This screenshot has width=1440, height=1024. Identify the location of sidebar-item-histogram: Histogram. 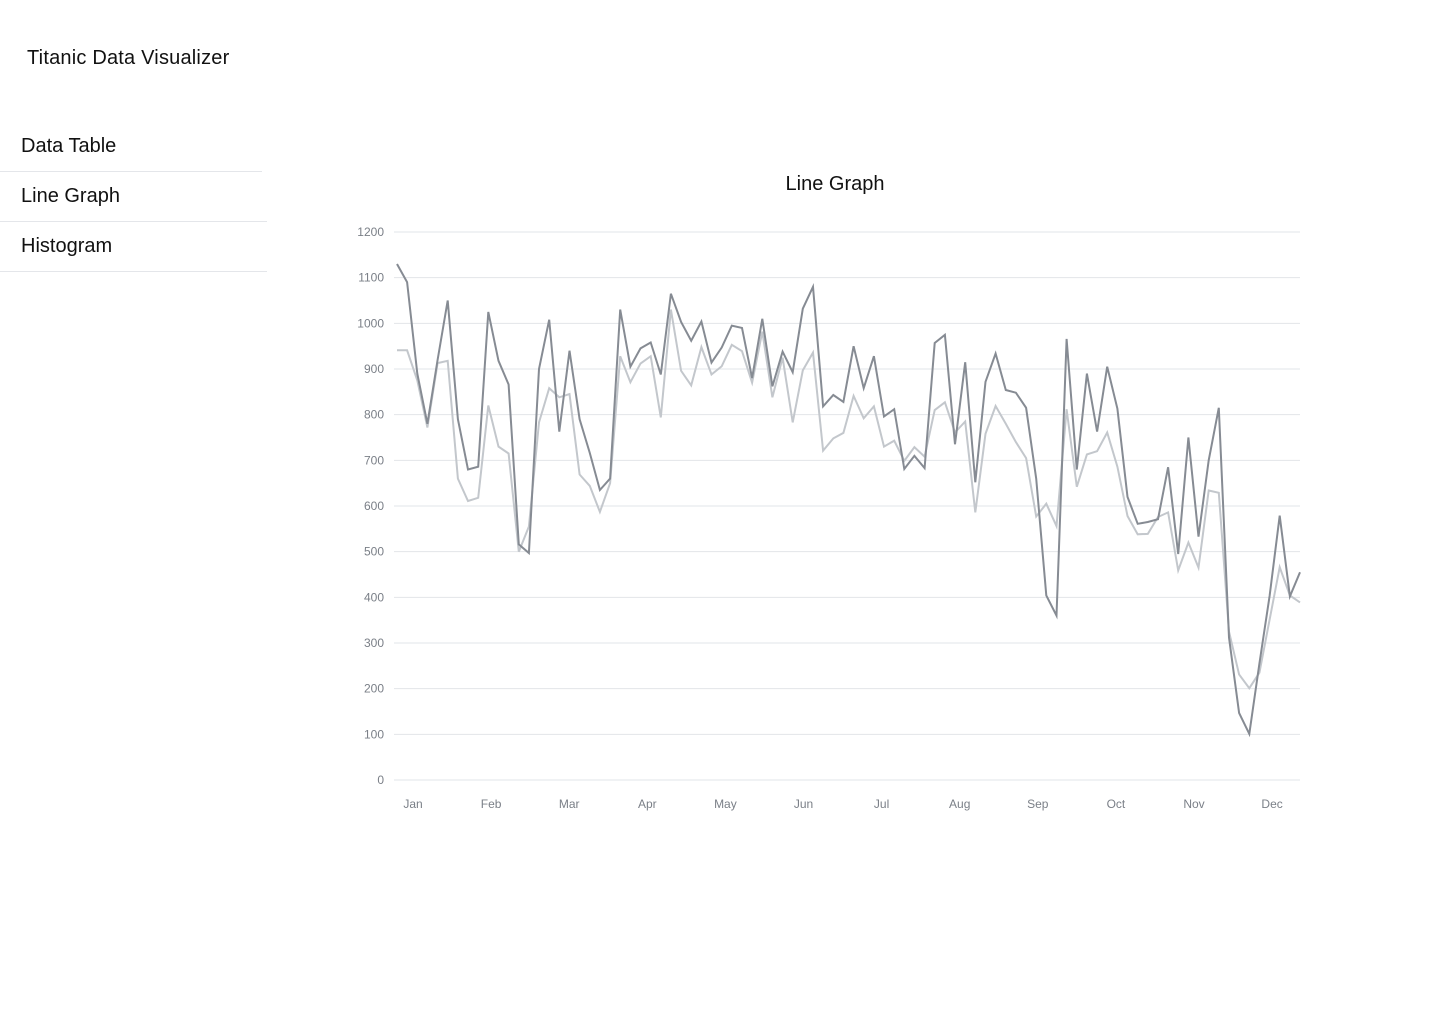
(133, 247).